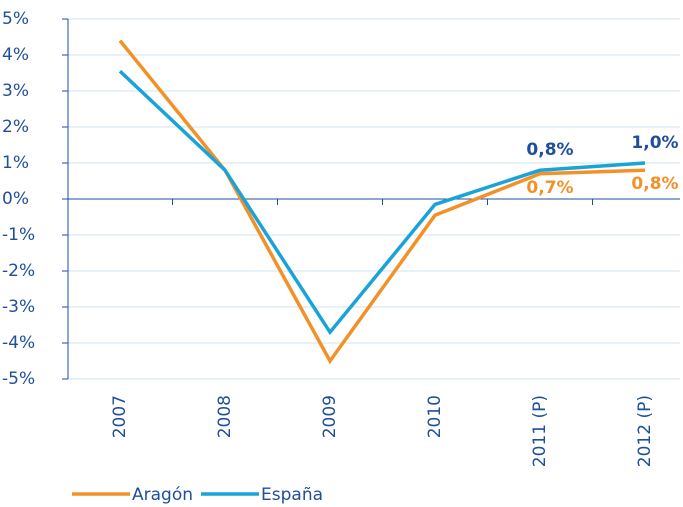  What do you see at coordinates (292, 495) in the screenshot?
I see `legend-label: España` at bounding box center [292, 495].